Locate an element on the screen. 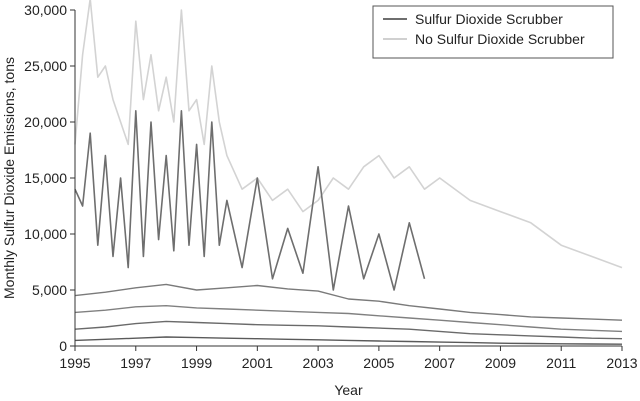 The height and width of the screenshot is (401, 640). x-tick-label: 2013 is located at coordinates (621, 363).